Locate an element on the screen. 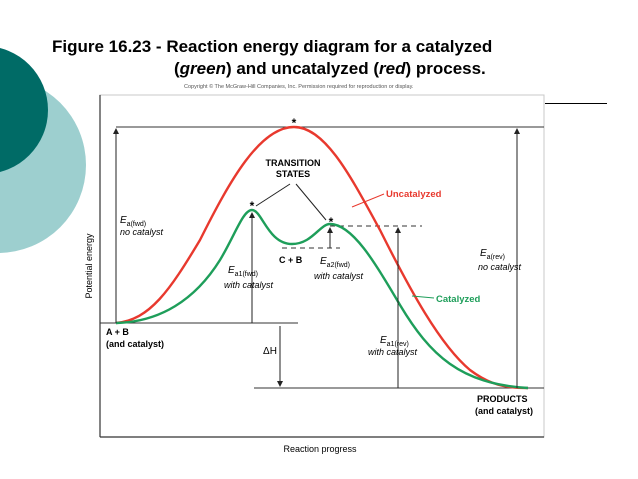 This screenshot has height=479, width=638. transition-states-label-2: STATES is located at coordinates (293, 174).